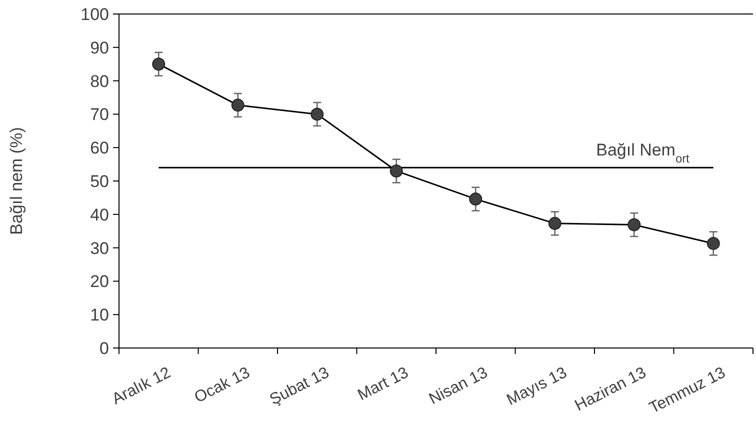  What do you see at coordinates (99, 315) in the screenshot?
I see `y-tick-label: 10` at bounding box center [99, 315].